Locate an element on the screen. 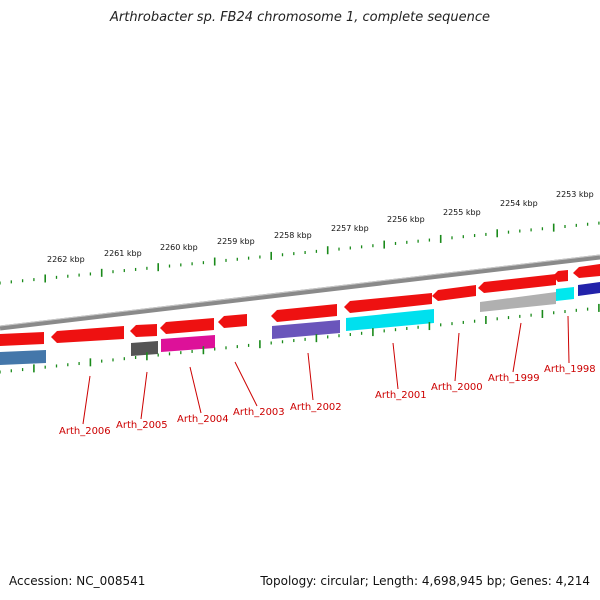 Image resolution: width=600 pixels, height=600 pixels. gene-label: Arth_2000 is located at coordinates (457, 387).